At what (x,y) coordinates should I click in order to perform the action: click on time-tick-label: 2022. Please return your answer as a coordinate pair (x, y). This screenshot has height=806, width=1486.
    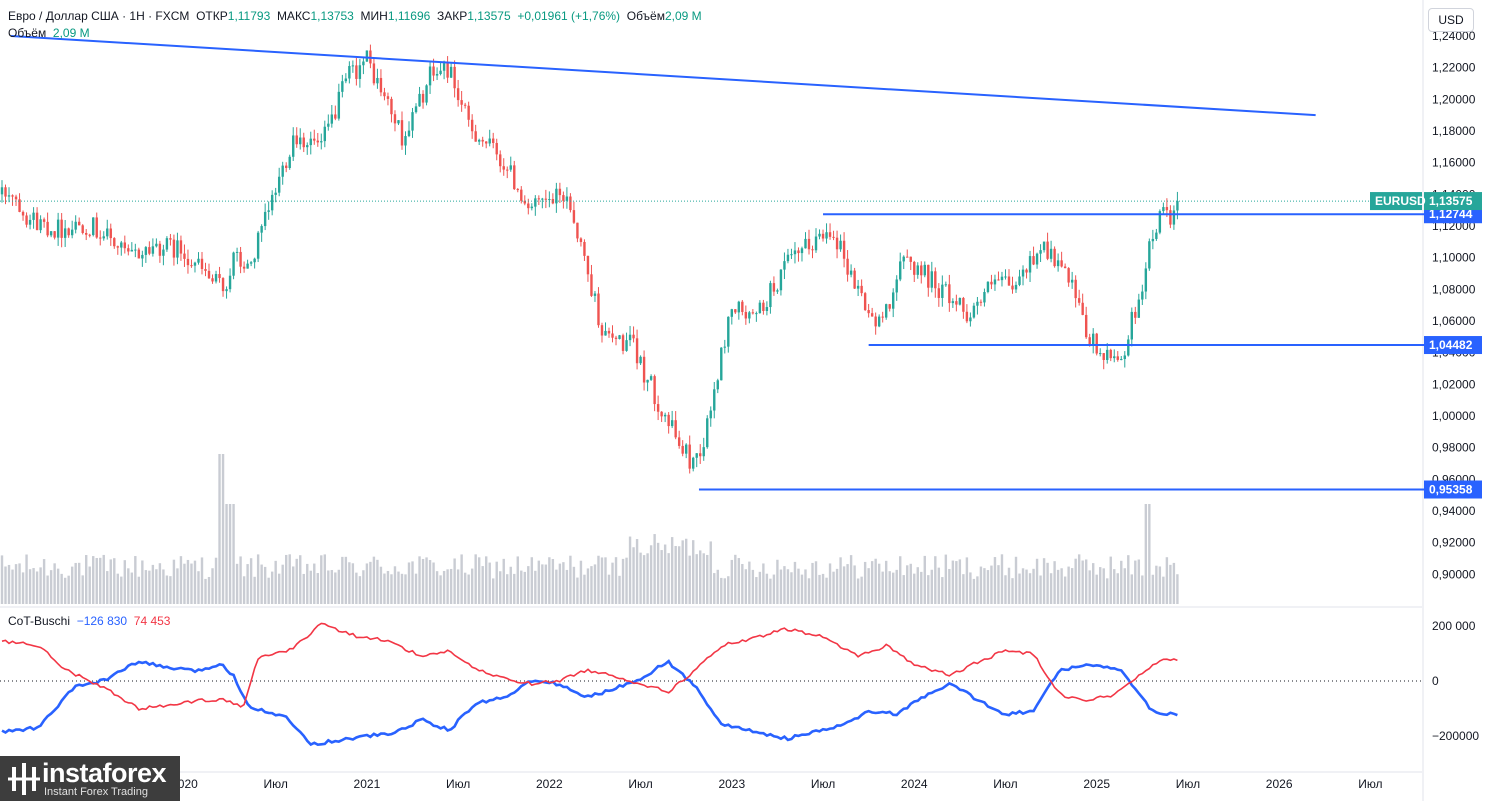
    Looking at the image, I should click on (549, 784).